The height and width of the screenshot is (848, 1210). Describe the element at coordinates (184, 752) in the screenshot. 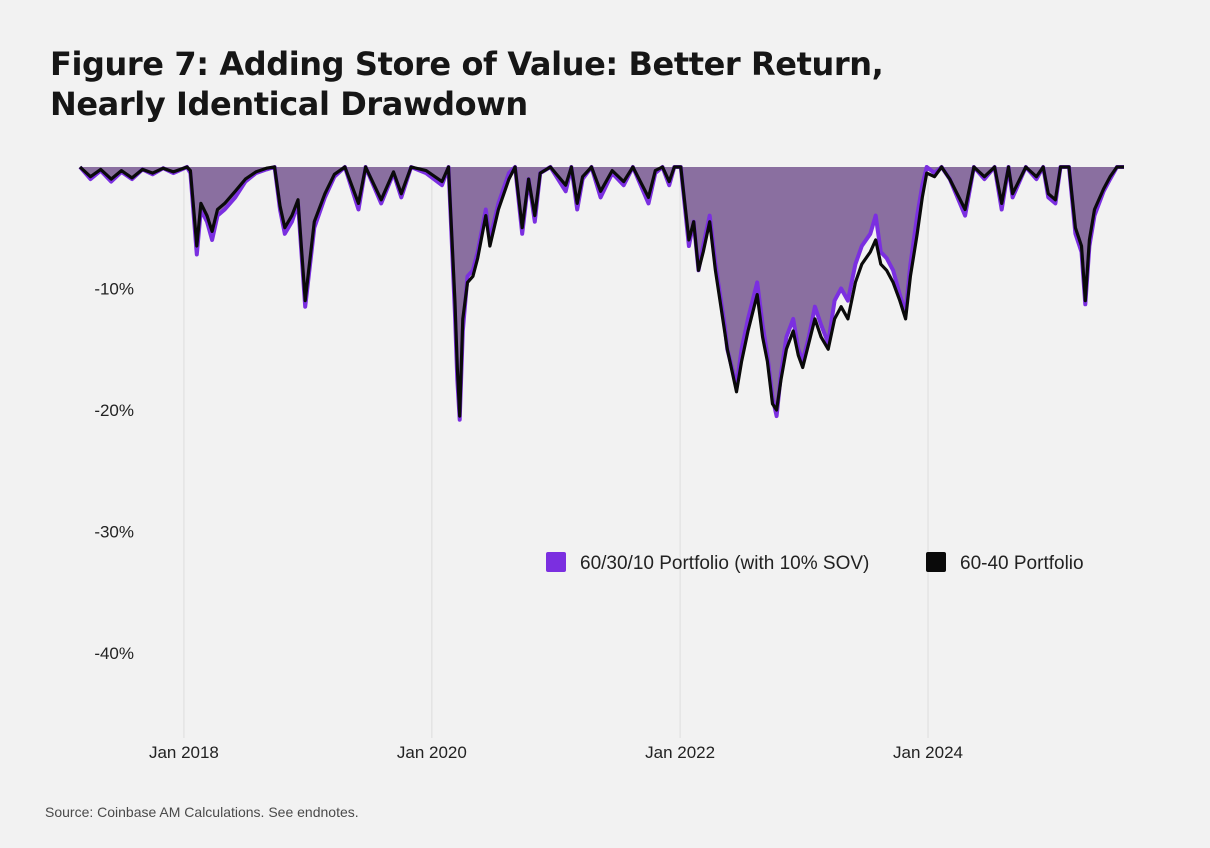

I see `x-tick-label: Jan 2018` at that location.